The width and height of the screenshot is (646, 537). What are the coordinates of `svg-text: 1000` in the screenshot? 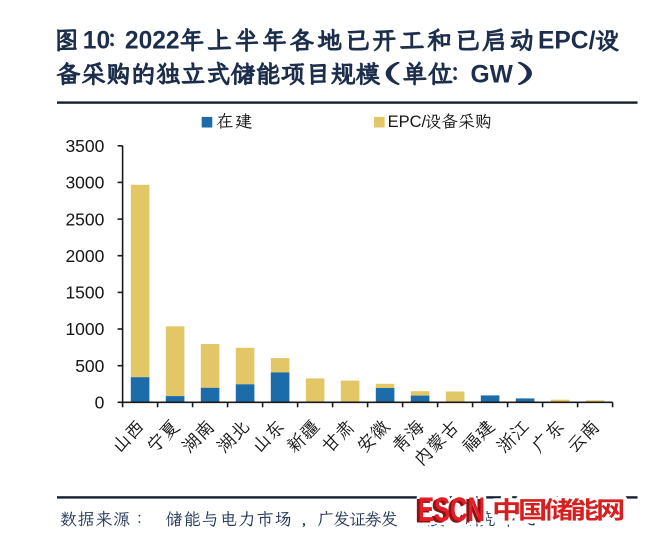 It's located at (84, 329).